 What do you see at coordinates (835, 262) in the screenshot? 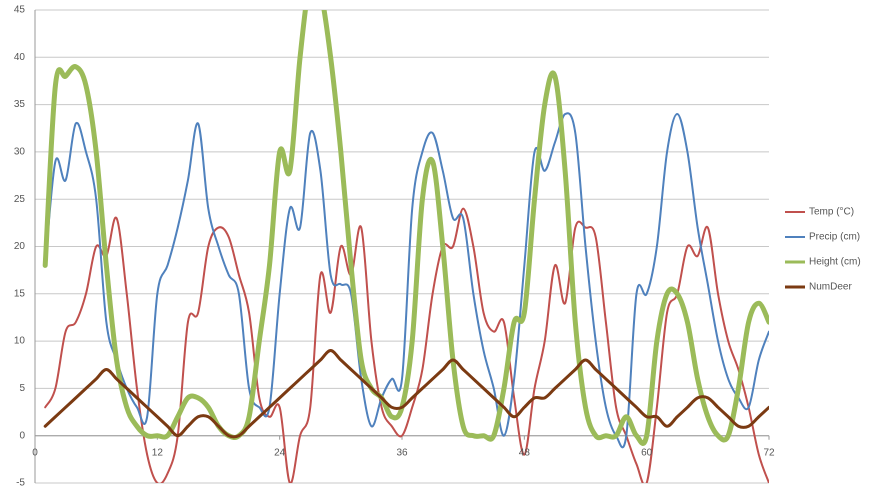
I see `legend-label: Height (cm)` at bounding box center [835, 262].